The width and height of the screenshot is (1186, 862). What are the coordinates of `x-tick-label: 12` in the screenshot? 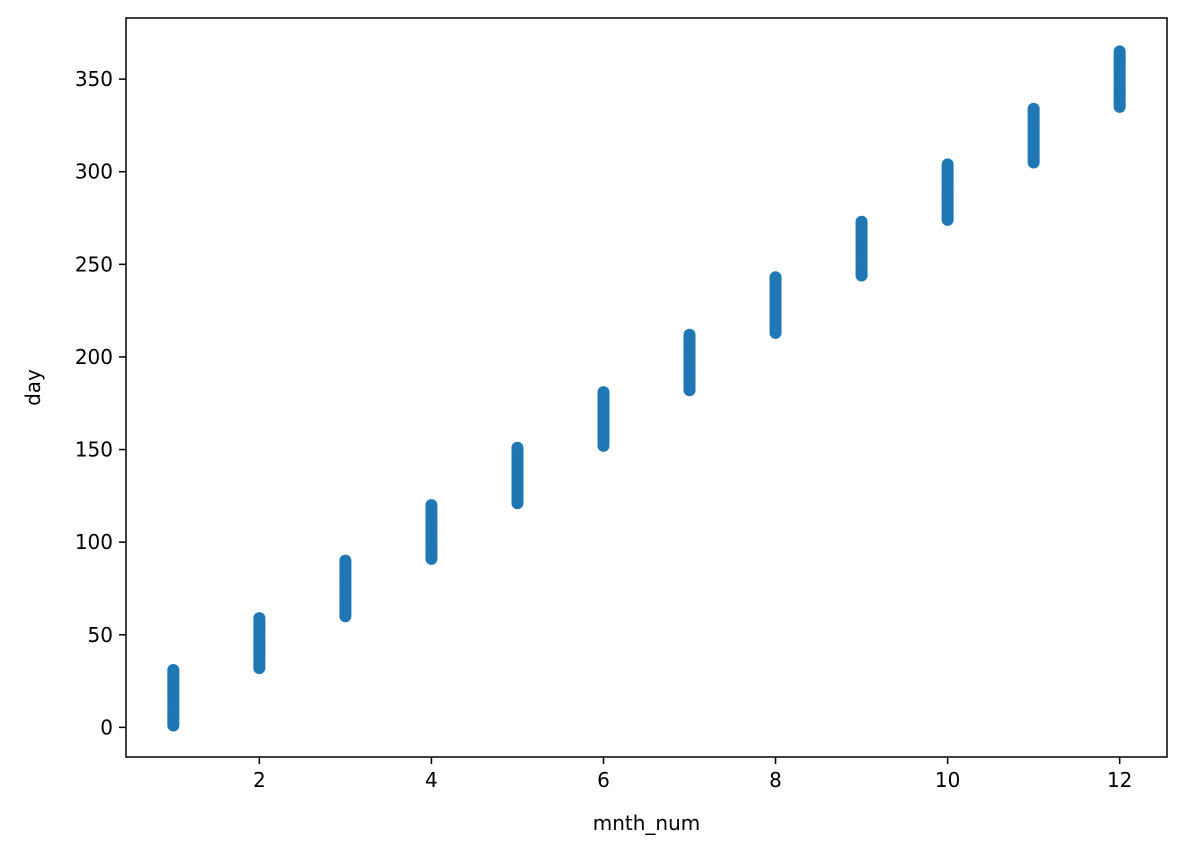 It's located at (1119, 780).